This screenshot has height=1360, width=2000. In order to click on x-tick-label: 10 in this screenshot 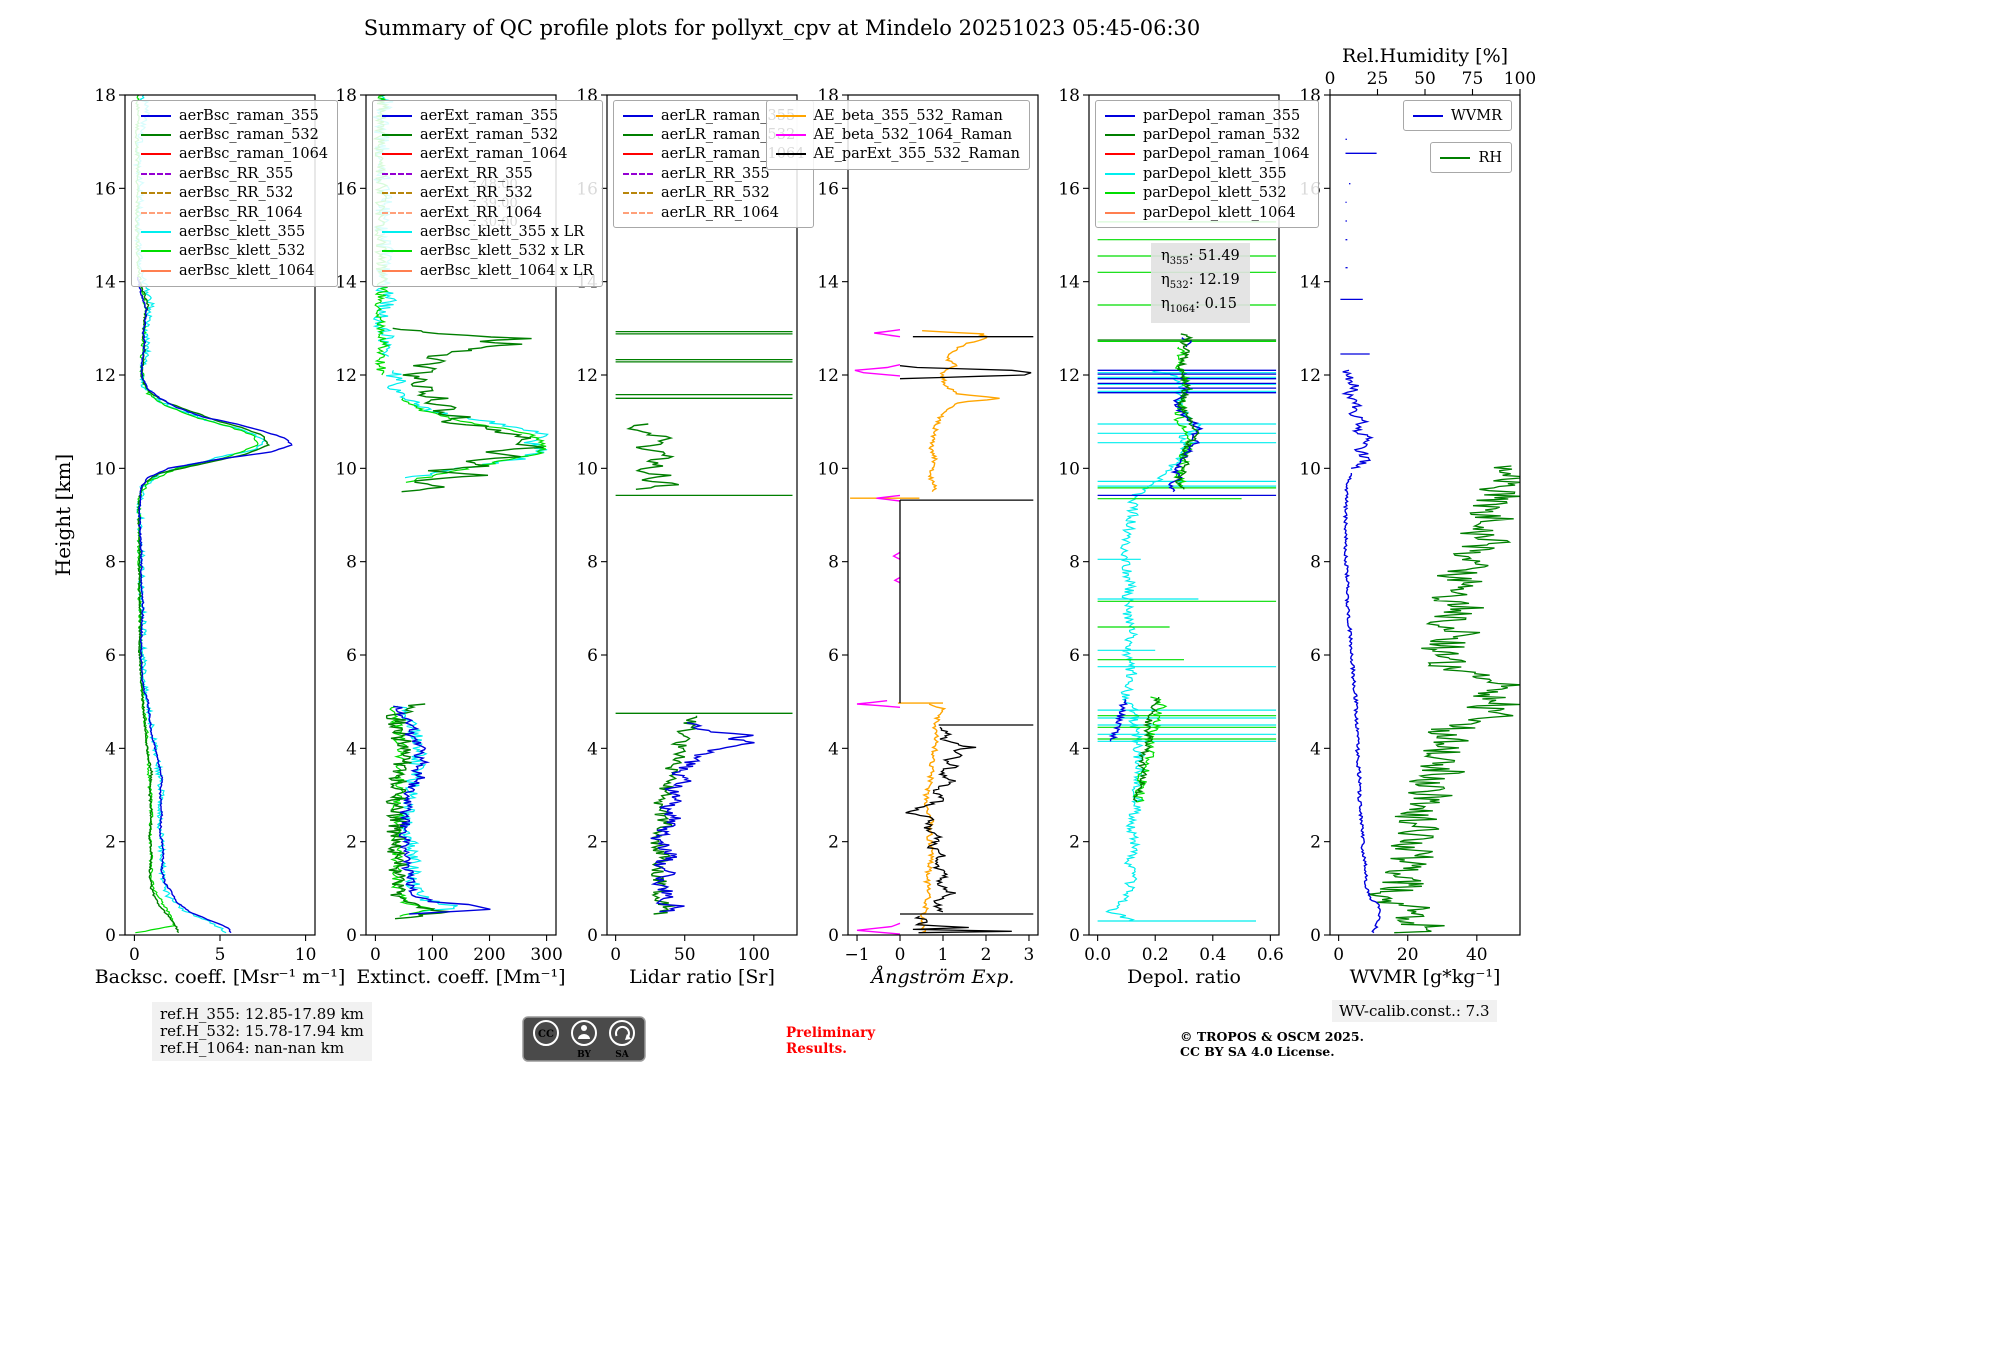, I will do `click(306, 955)`.